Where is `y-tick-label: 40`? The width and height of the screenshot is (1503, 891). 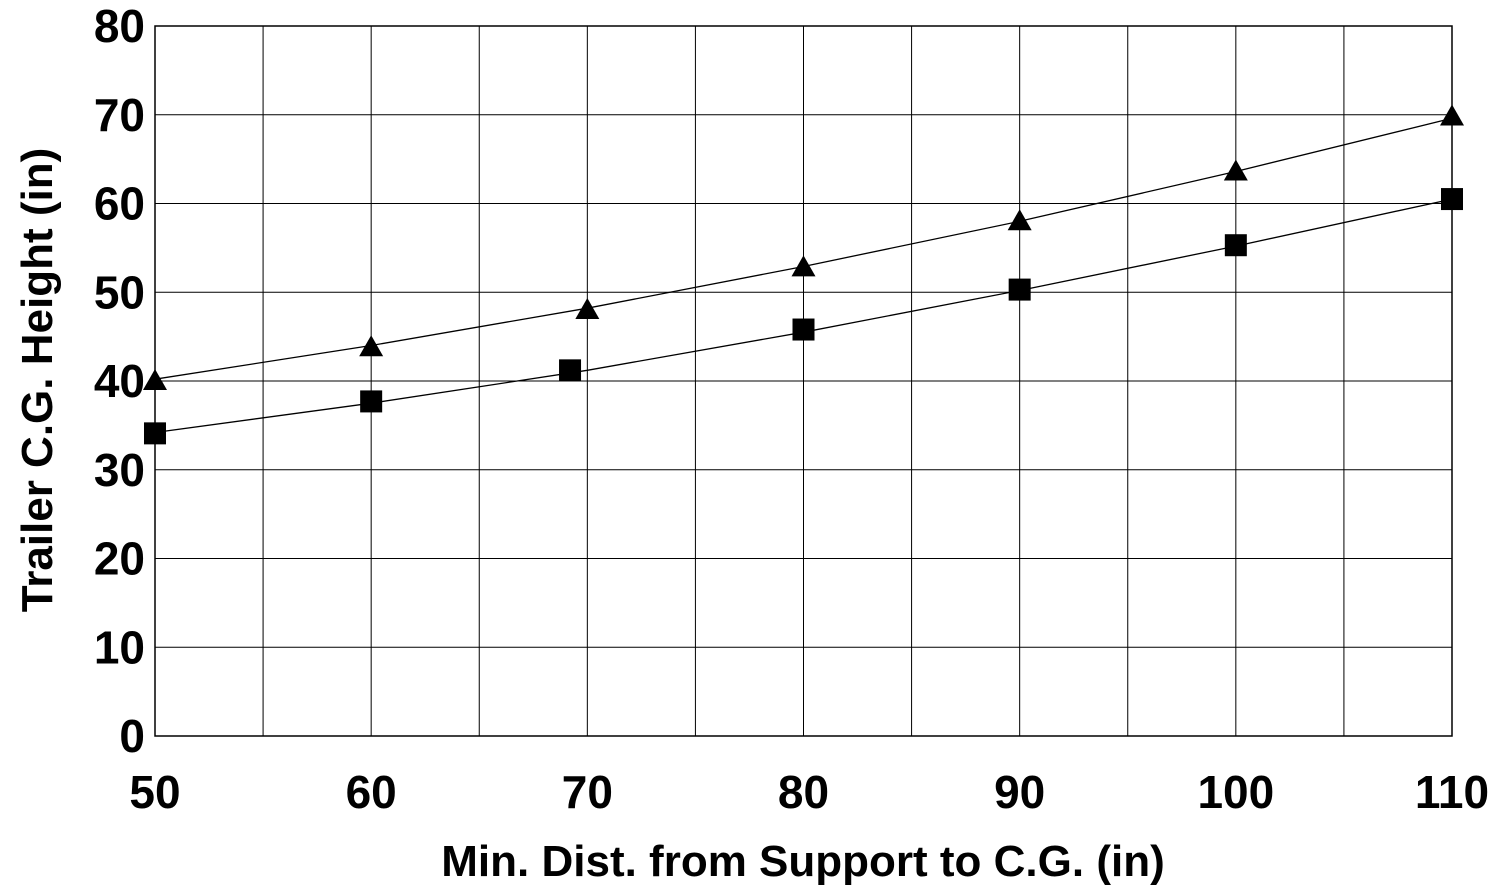
y-tick-label: 40 is located at coordinates (119, 381).